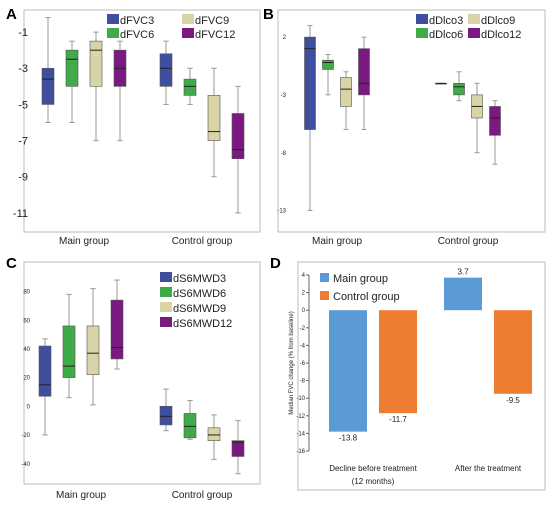  Describe the element at coordinates (285, 38) in the screenshot. I see `y-tick-label-b-0: 2` at that location.